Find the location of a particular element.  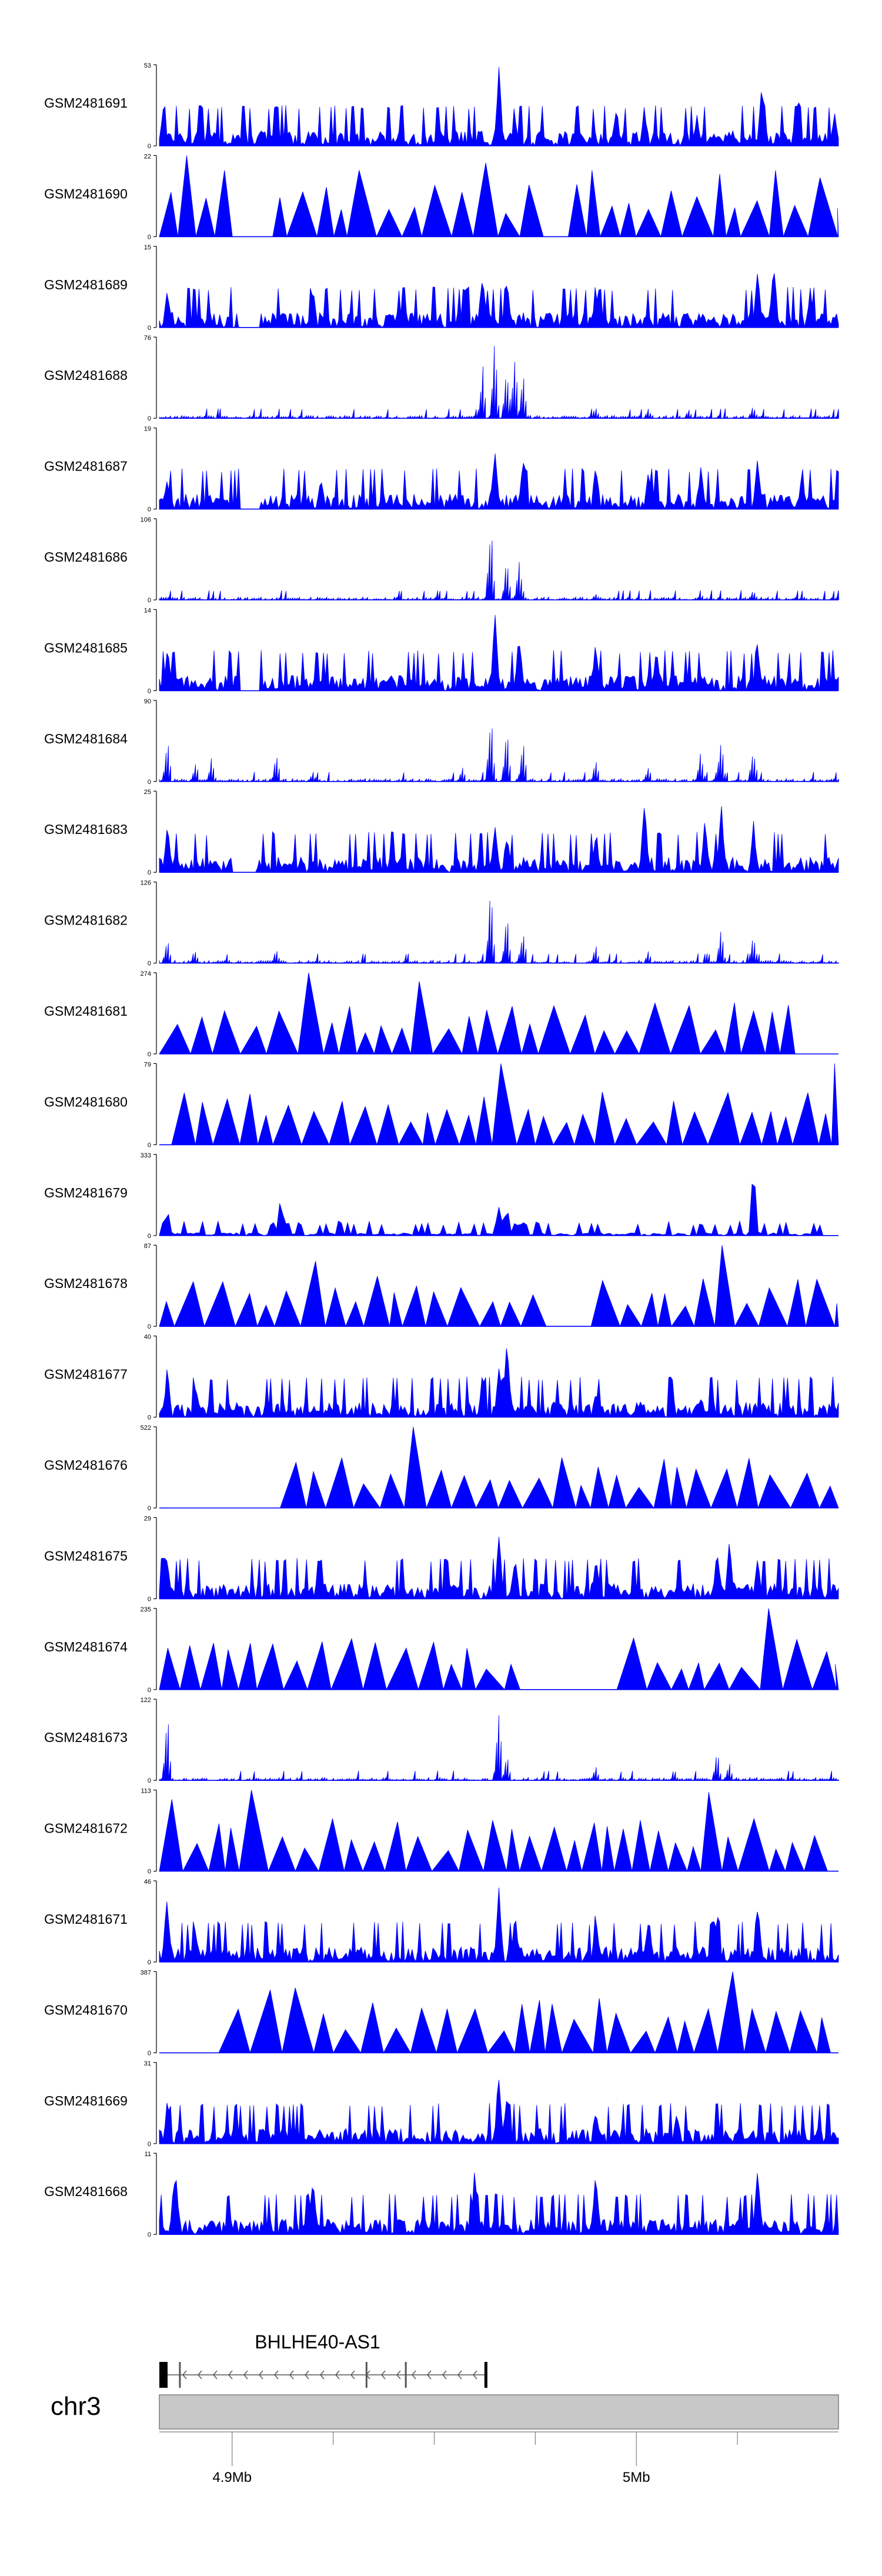

track-GSM2481682: GSM2481682 126 0 is located at coordinates (442, 923).